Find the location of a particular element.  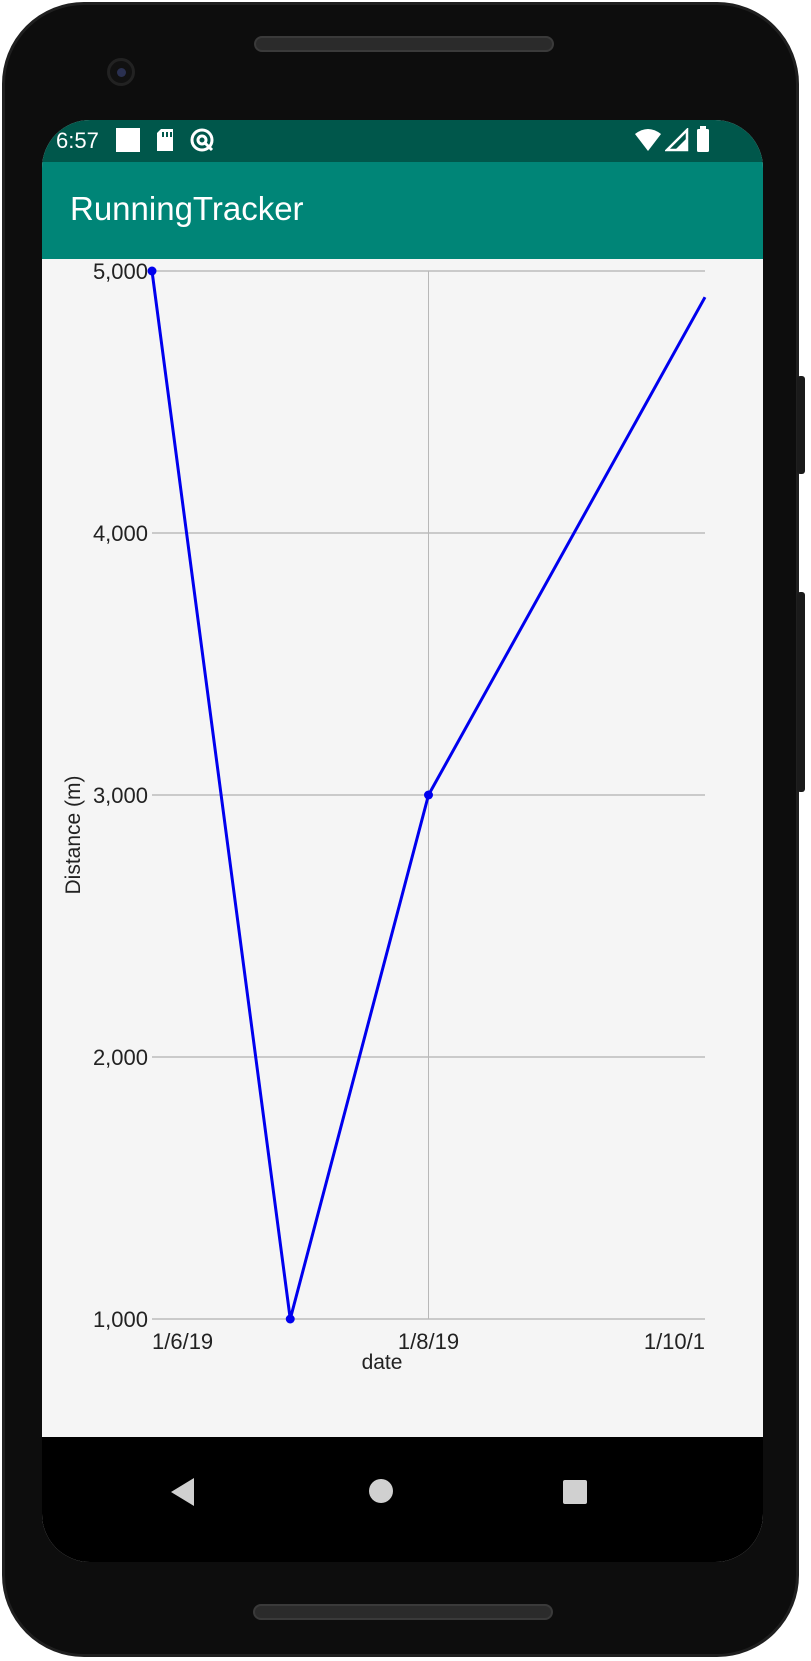

x-axis-title: date is located at coordinates (382, 1362).